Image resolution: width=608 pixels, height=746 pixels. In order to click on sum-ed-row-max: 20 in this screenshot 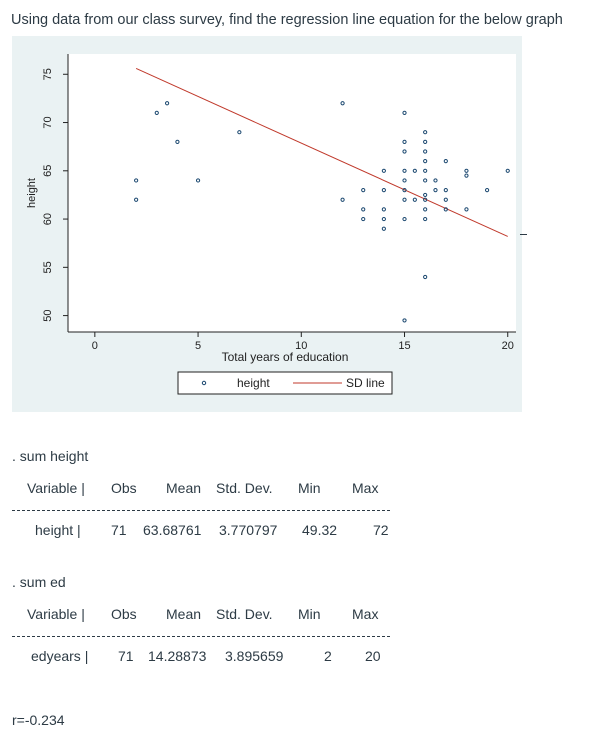, I will do `click(373, 656)`.